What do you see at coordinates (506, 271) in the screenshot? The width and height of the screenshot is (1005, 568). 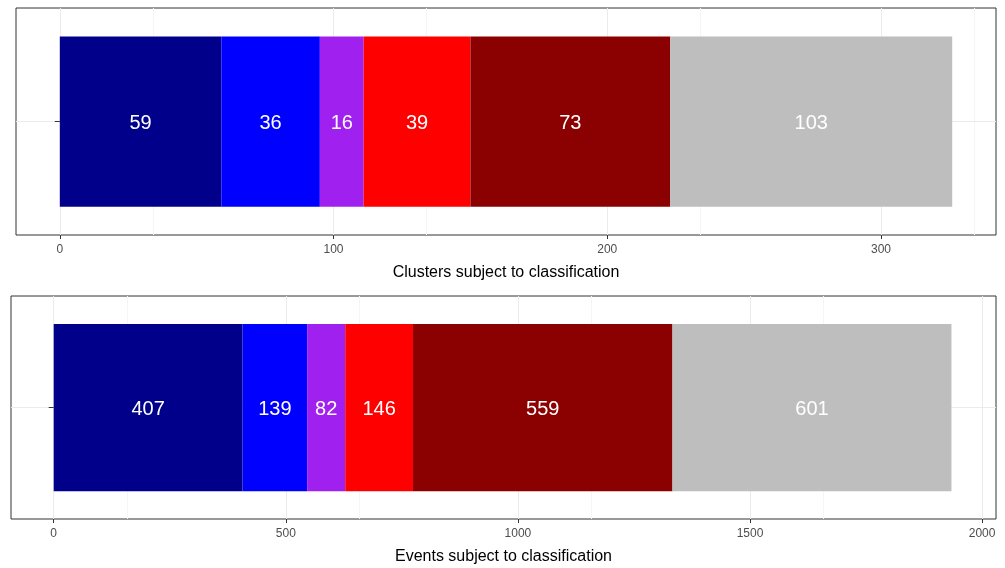 I see `x-axis-title: Clusters subject to classification` at bounding box center [506, 271].